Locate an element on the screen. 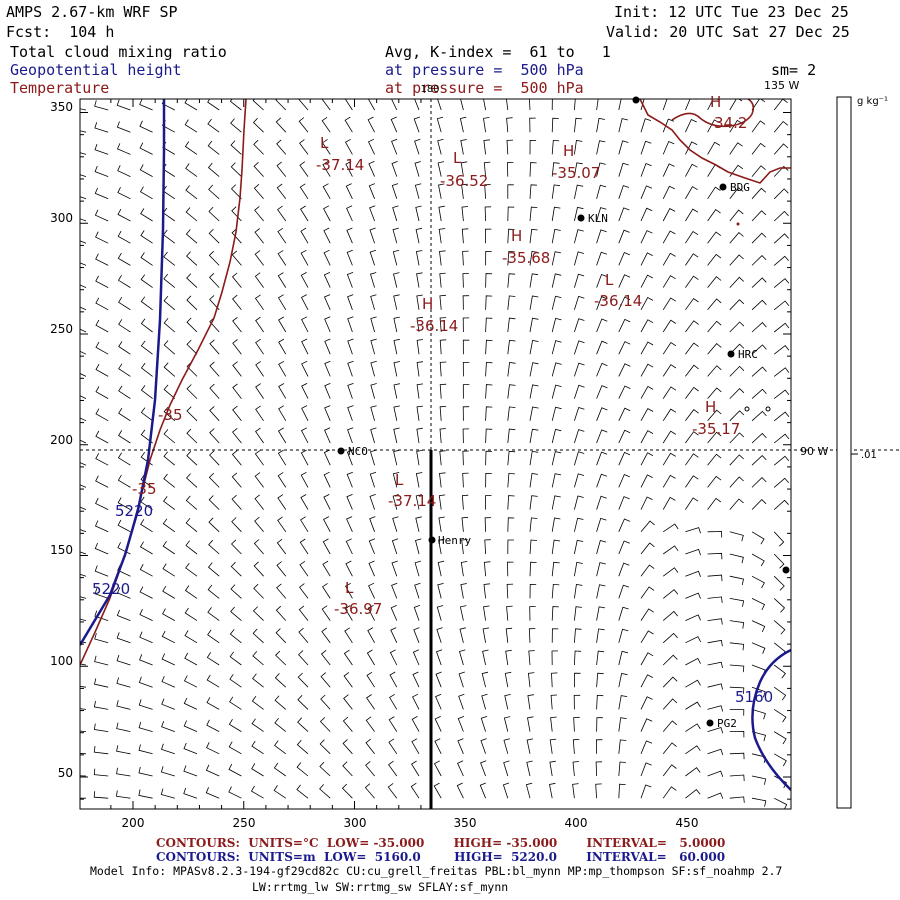  temperature-value: -37.14 is located at coordinates (412, 501).